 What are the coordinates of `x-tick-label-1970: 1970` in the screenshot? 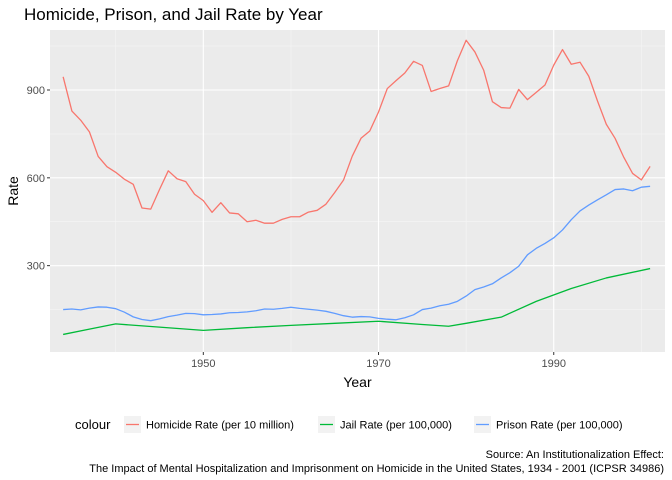 It's located at (378, 364).